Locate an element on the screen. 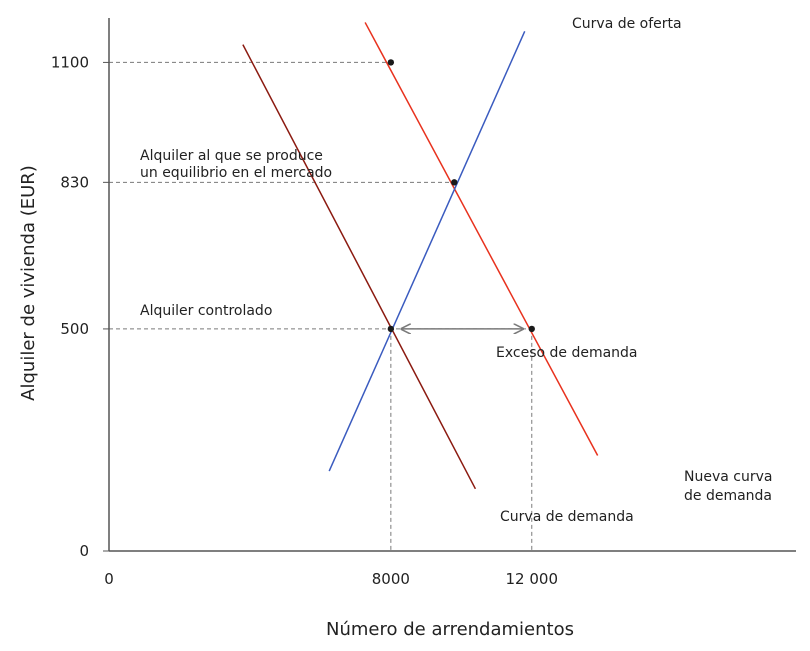 This screenshot has width=810, height=651. x-axis-title: Número de arrendamientos is located at coordinates (450, 629).